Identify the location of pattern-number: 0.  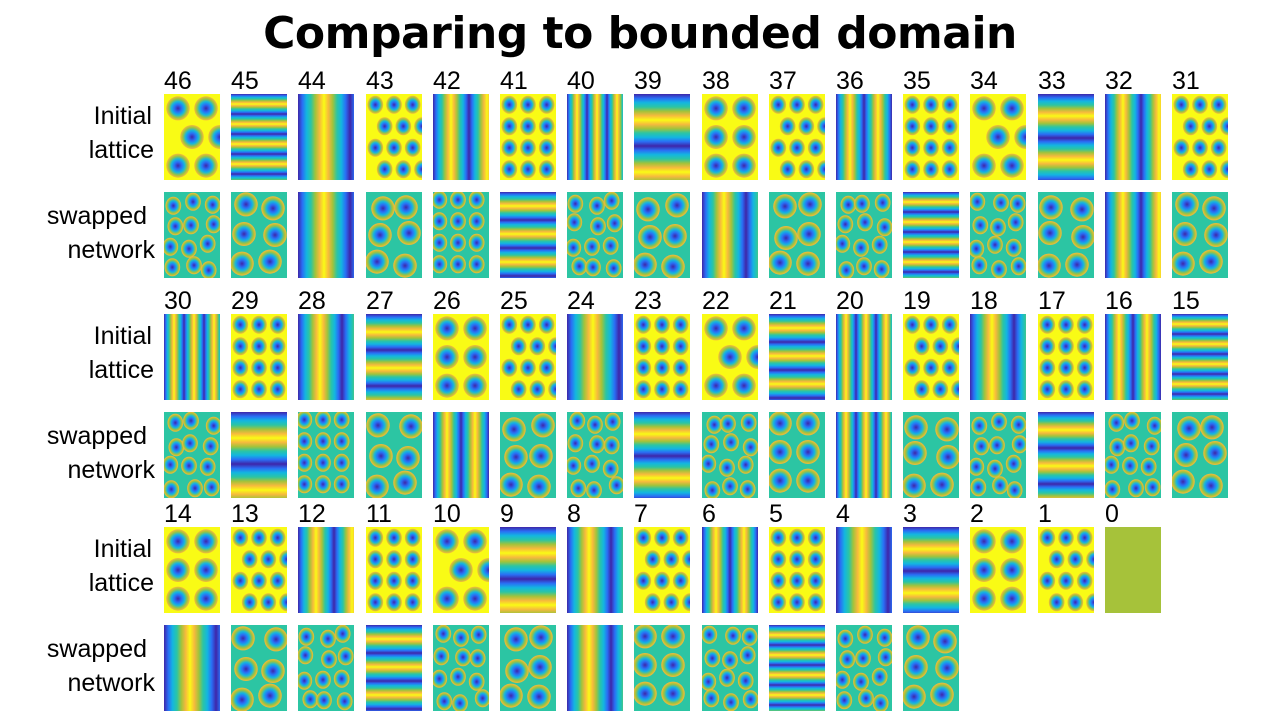
(1112, 514).